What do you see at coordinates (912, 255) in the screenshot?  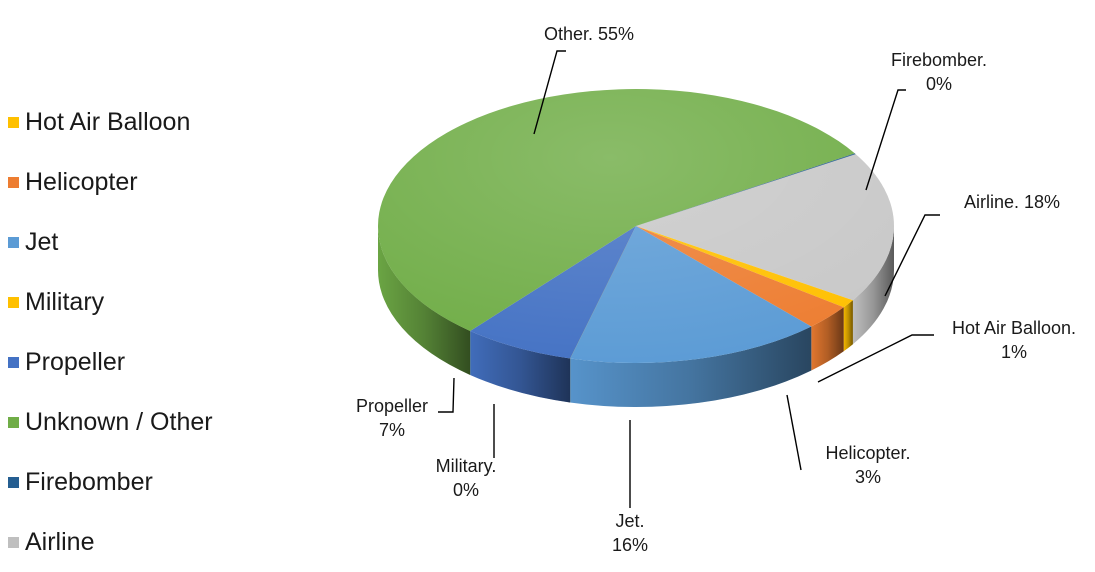 I see `leader-line-airline` at bounding box center [912, 255].